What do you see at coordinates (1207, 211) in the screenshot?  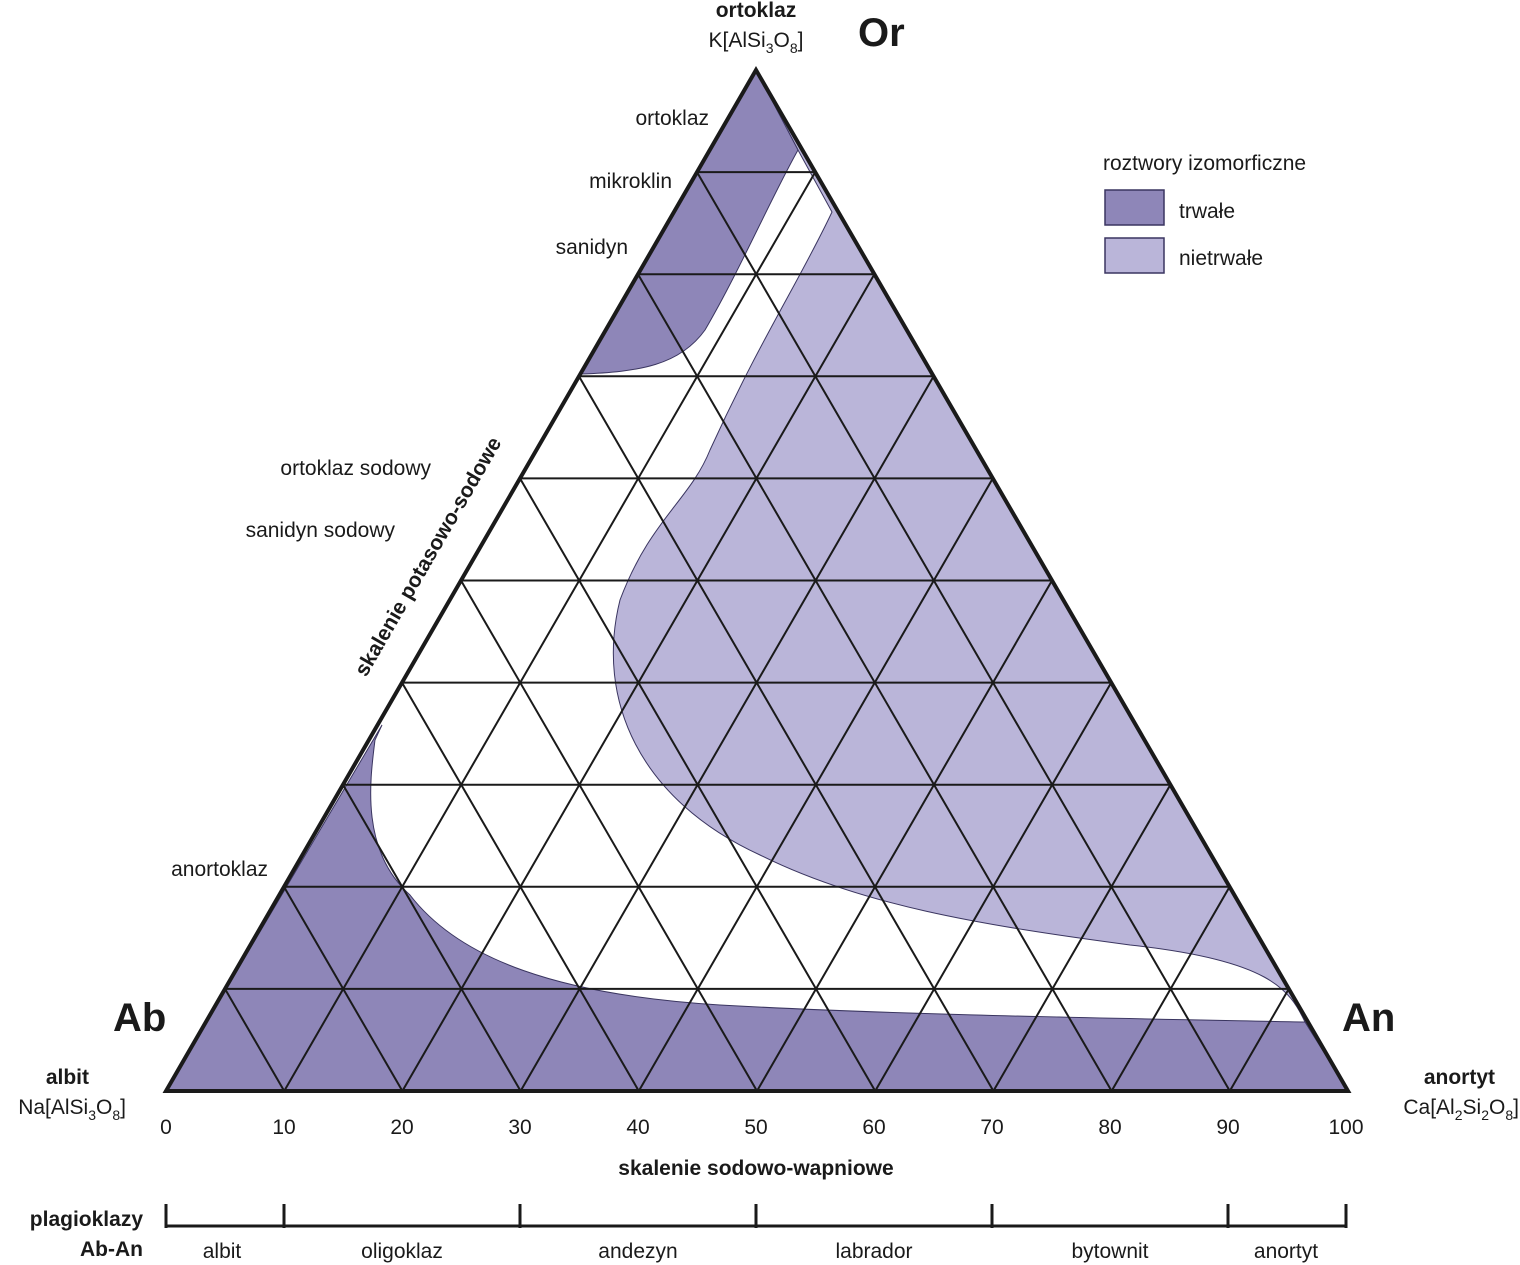 I see `legend-label-stable: trwałe` at bounding box center [1207, 211].